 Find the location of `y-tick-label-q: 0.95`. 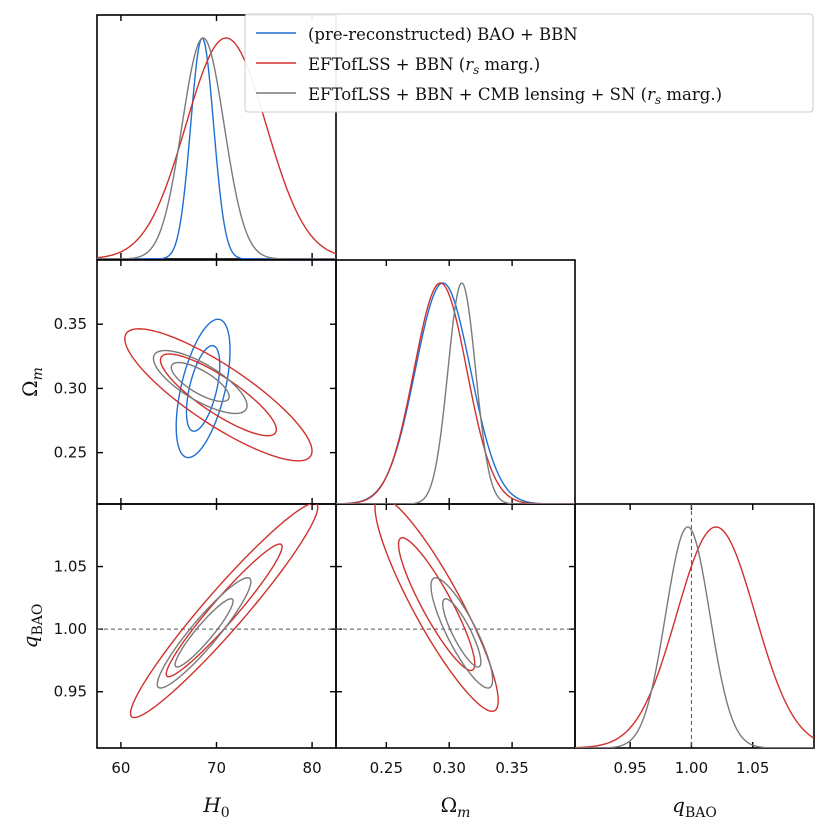

y-tick-label-q: 0.95 is located at coordinates (70, 692).